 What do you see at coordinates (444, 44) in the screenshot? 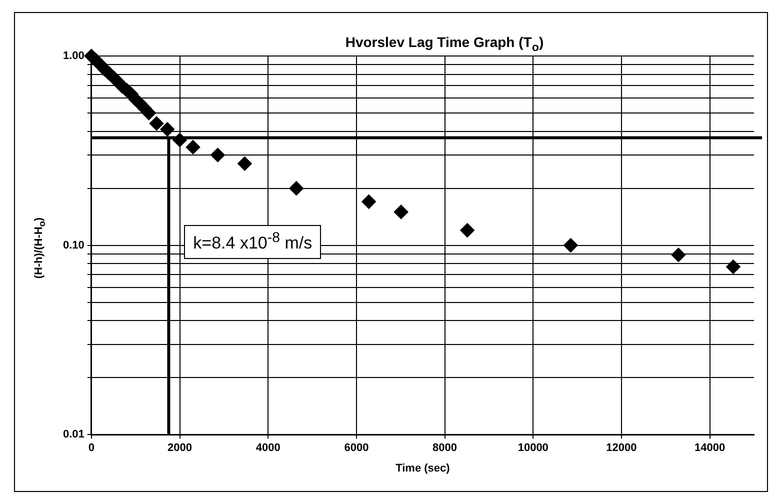
I see `chart-title: Hvorslev Lag Time Graph (T$_{o}$)` at bounding box center [444, 44].